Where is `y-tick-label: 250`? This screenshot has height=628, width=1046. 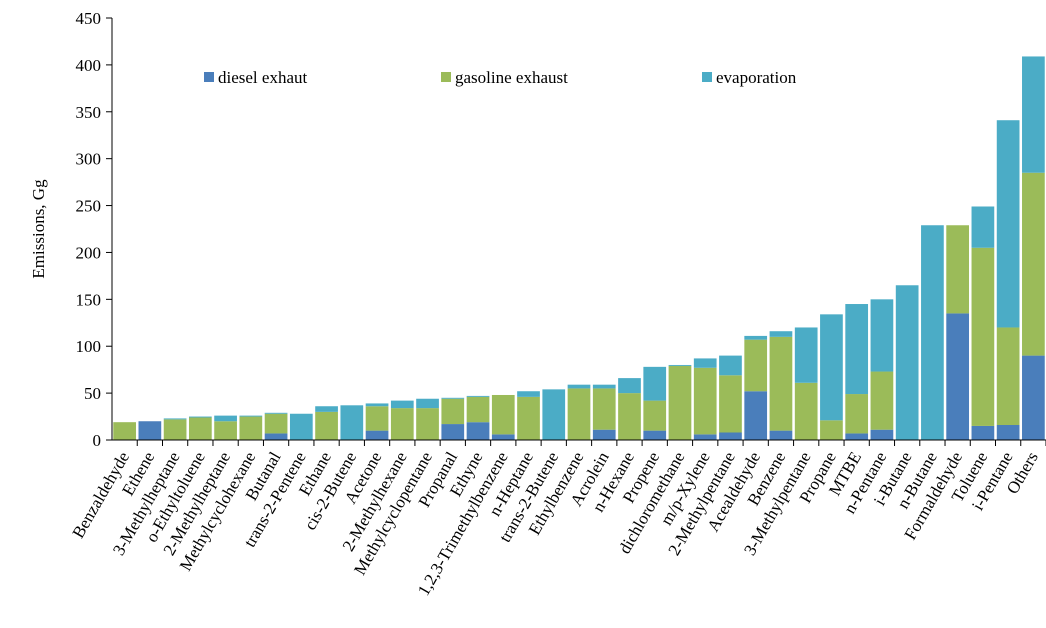
y-tick-label: 250 is located at coordinates (89, 206).